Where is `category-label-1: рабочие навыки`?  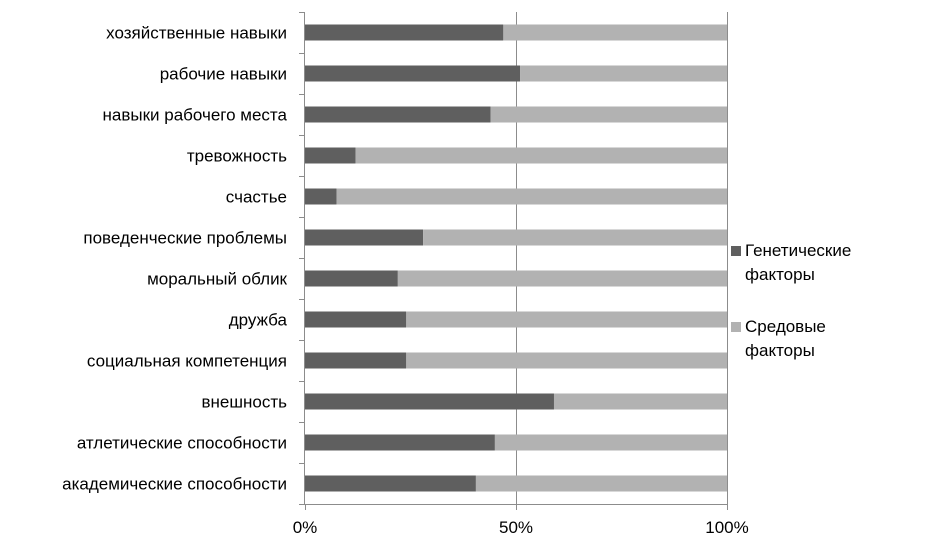 category-label-1: рабочие навыки is located at coordinates (223, 74).